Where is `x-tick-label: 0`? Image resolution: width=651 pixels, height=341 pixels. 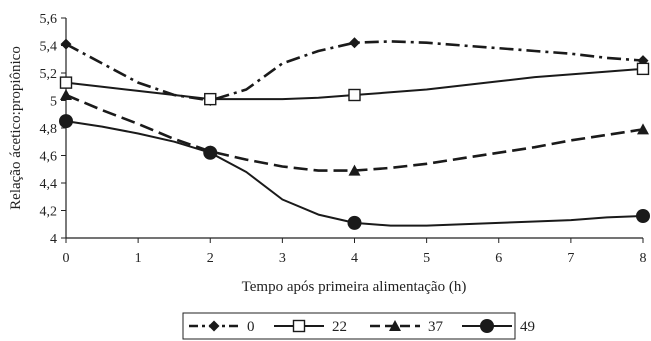
x-tick-label: 0 is located at coordinates (66, 258).